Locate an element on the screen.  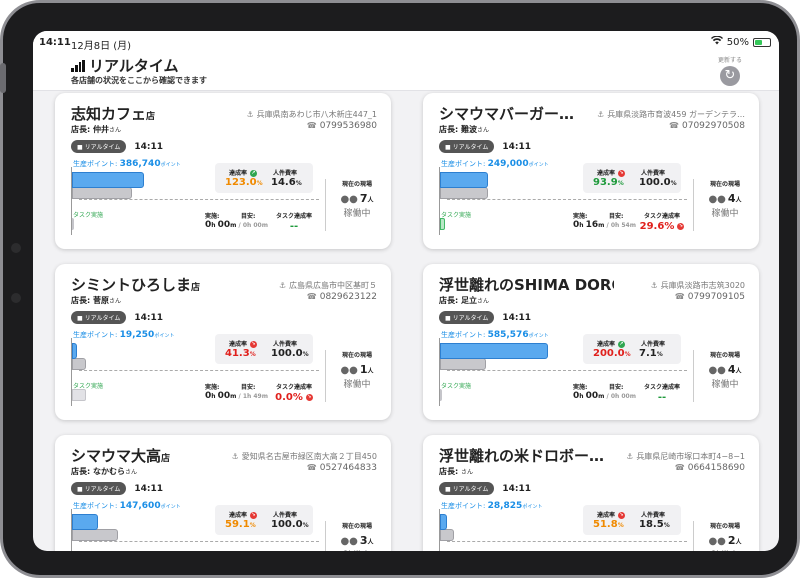
status-bar: 14:11 12月8日 (月) 50% is located at coordinates (406, 42).